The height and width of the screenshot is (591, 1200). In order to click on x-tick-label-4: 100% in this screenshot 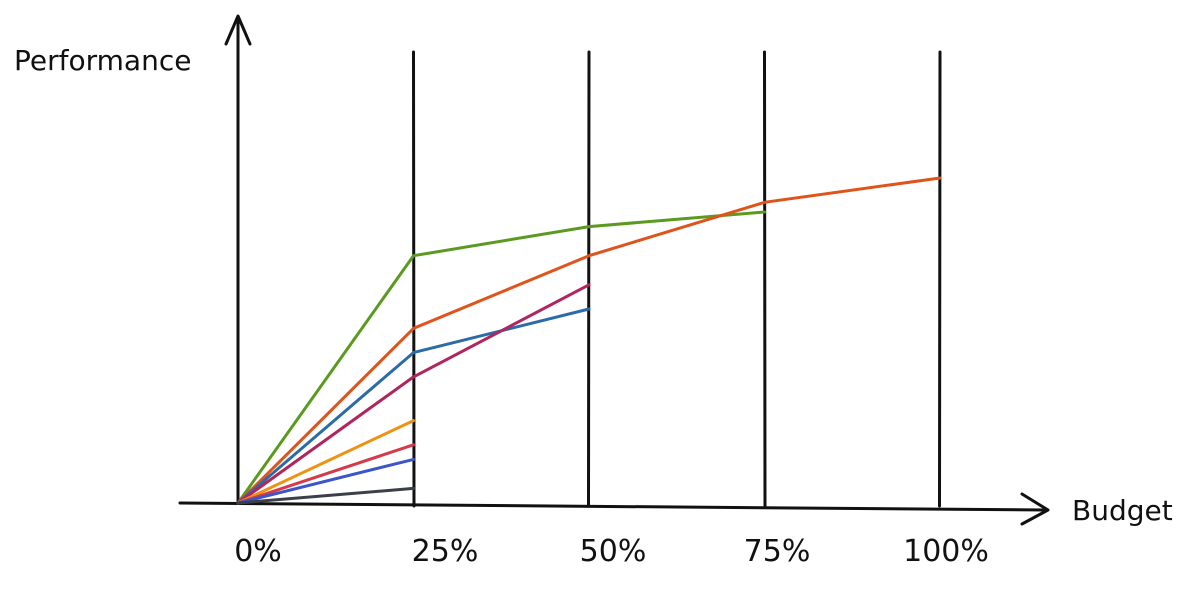, I will do `click(946, 551)`.